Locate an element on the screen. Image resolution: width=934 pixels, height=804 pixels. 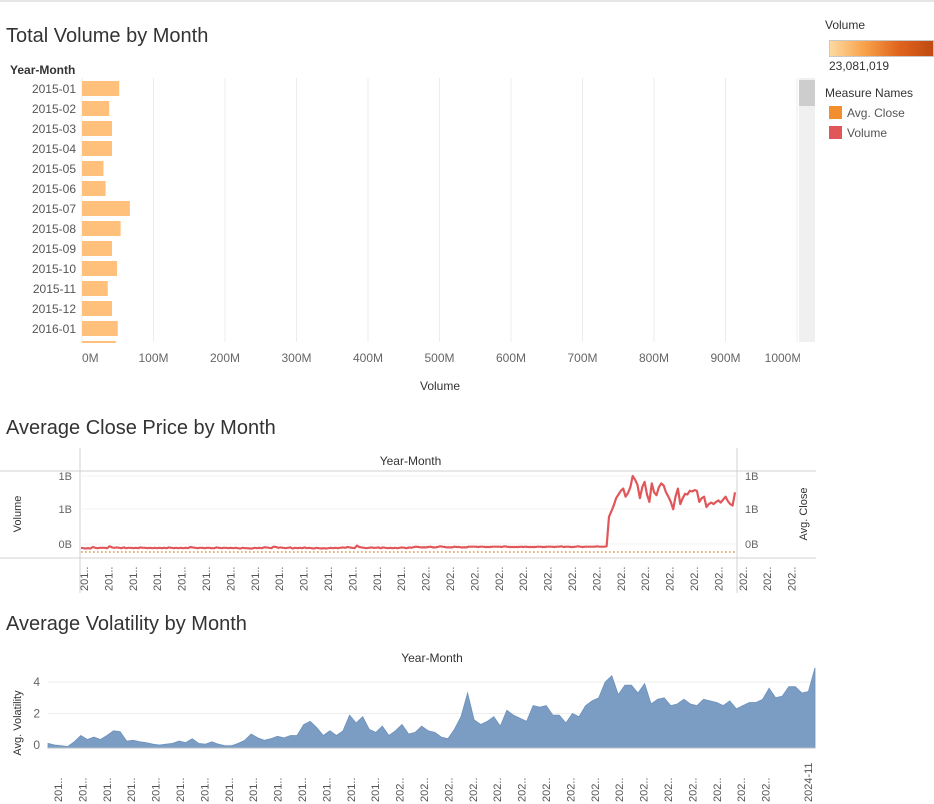
close-left-axis-title: Volume is located at coordinates (18, 514).